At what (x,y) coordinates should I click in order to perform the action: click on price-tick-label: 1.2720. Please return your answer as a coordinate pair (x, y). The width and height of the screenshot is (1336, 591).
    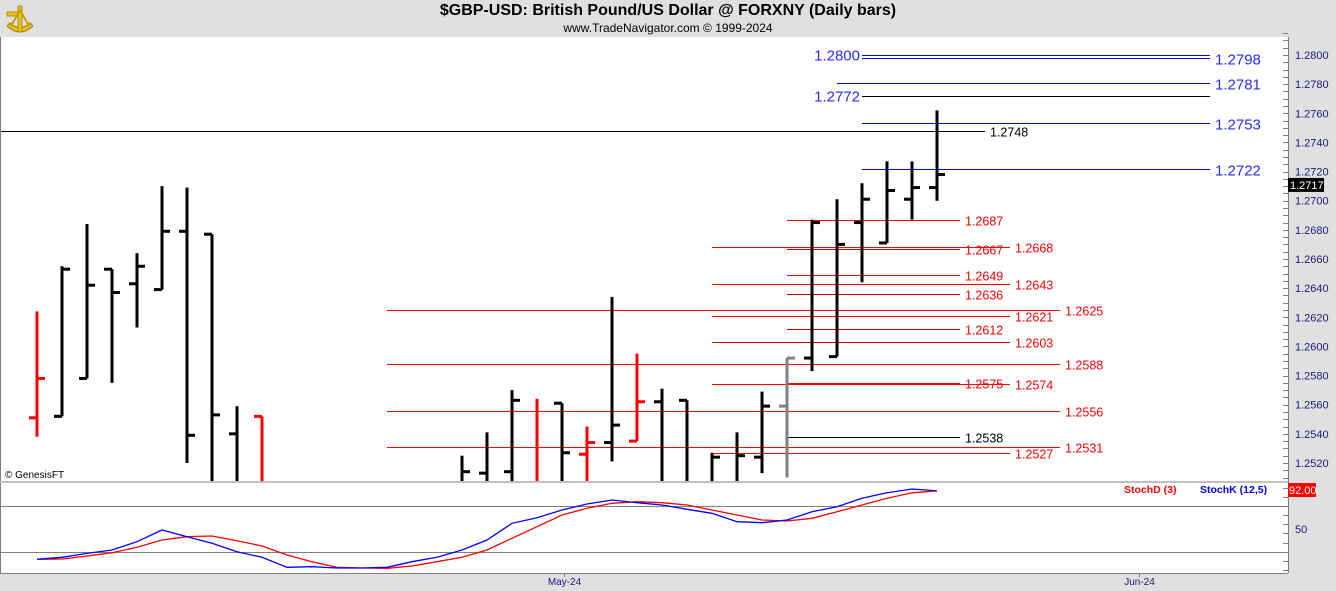
    Looking at the image, I should click on (1312, 173).